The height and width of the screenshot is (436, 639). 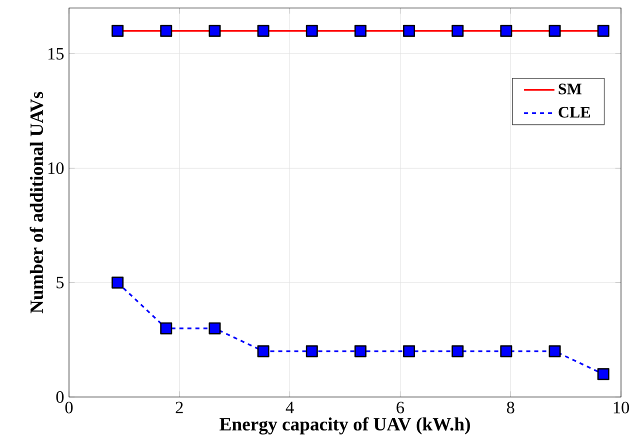 I want to click on legend-label: CLE, so click(x=574, y=112).